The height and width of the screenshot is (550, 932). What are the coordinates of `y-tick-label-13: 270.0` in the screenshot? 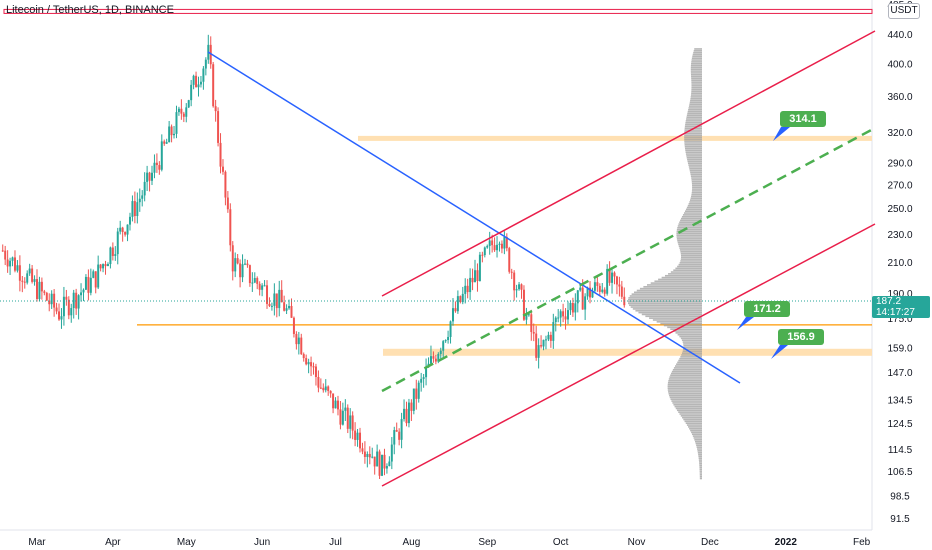 It's located at (899, 186).